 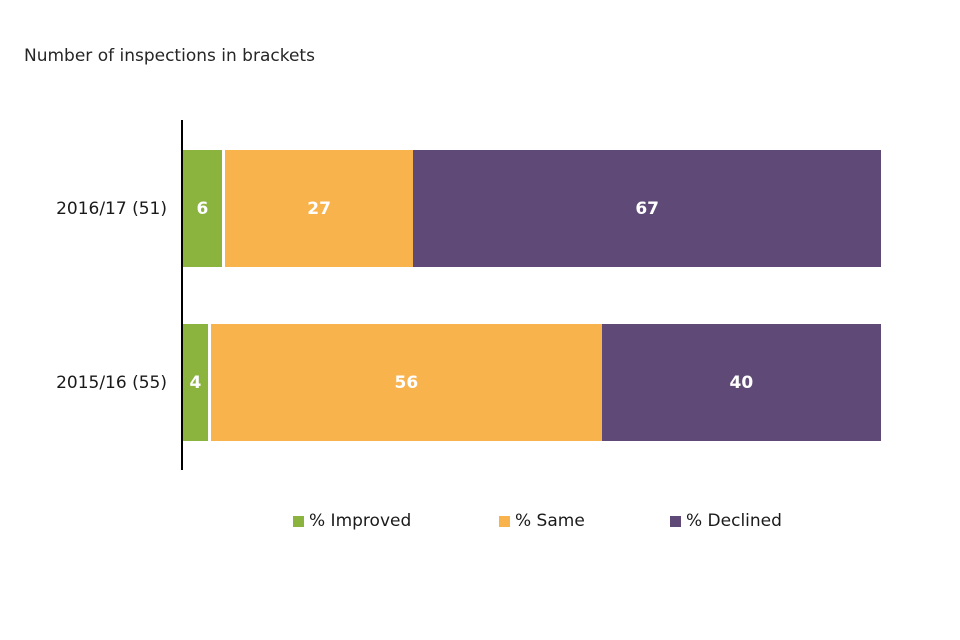 I want to click on bar-segment-same: 27, so click(x=319, y=208).